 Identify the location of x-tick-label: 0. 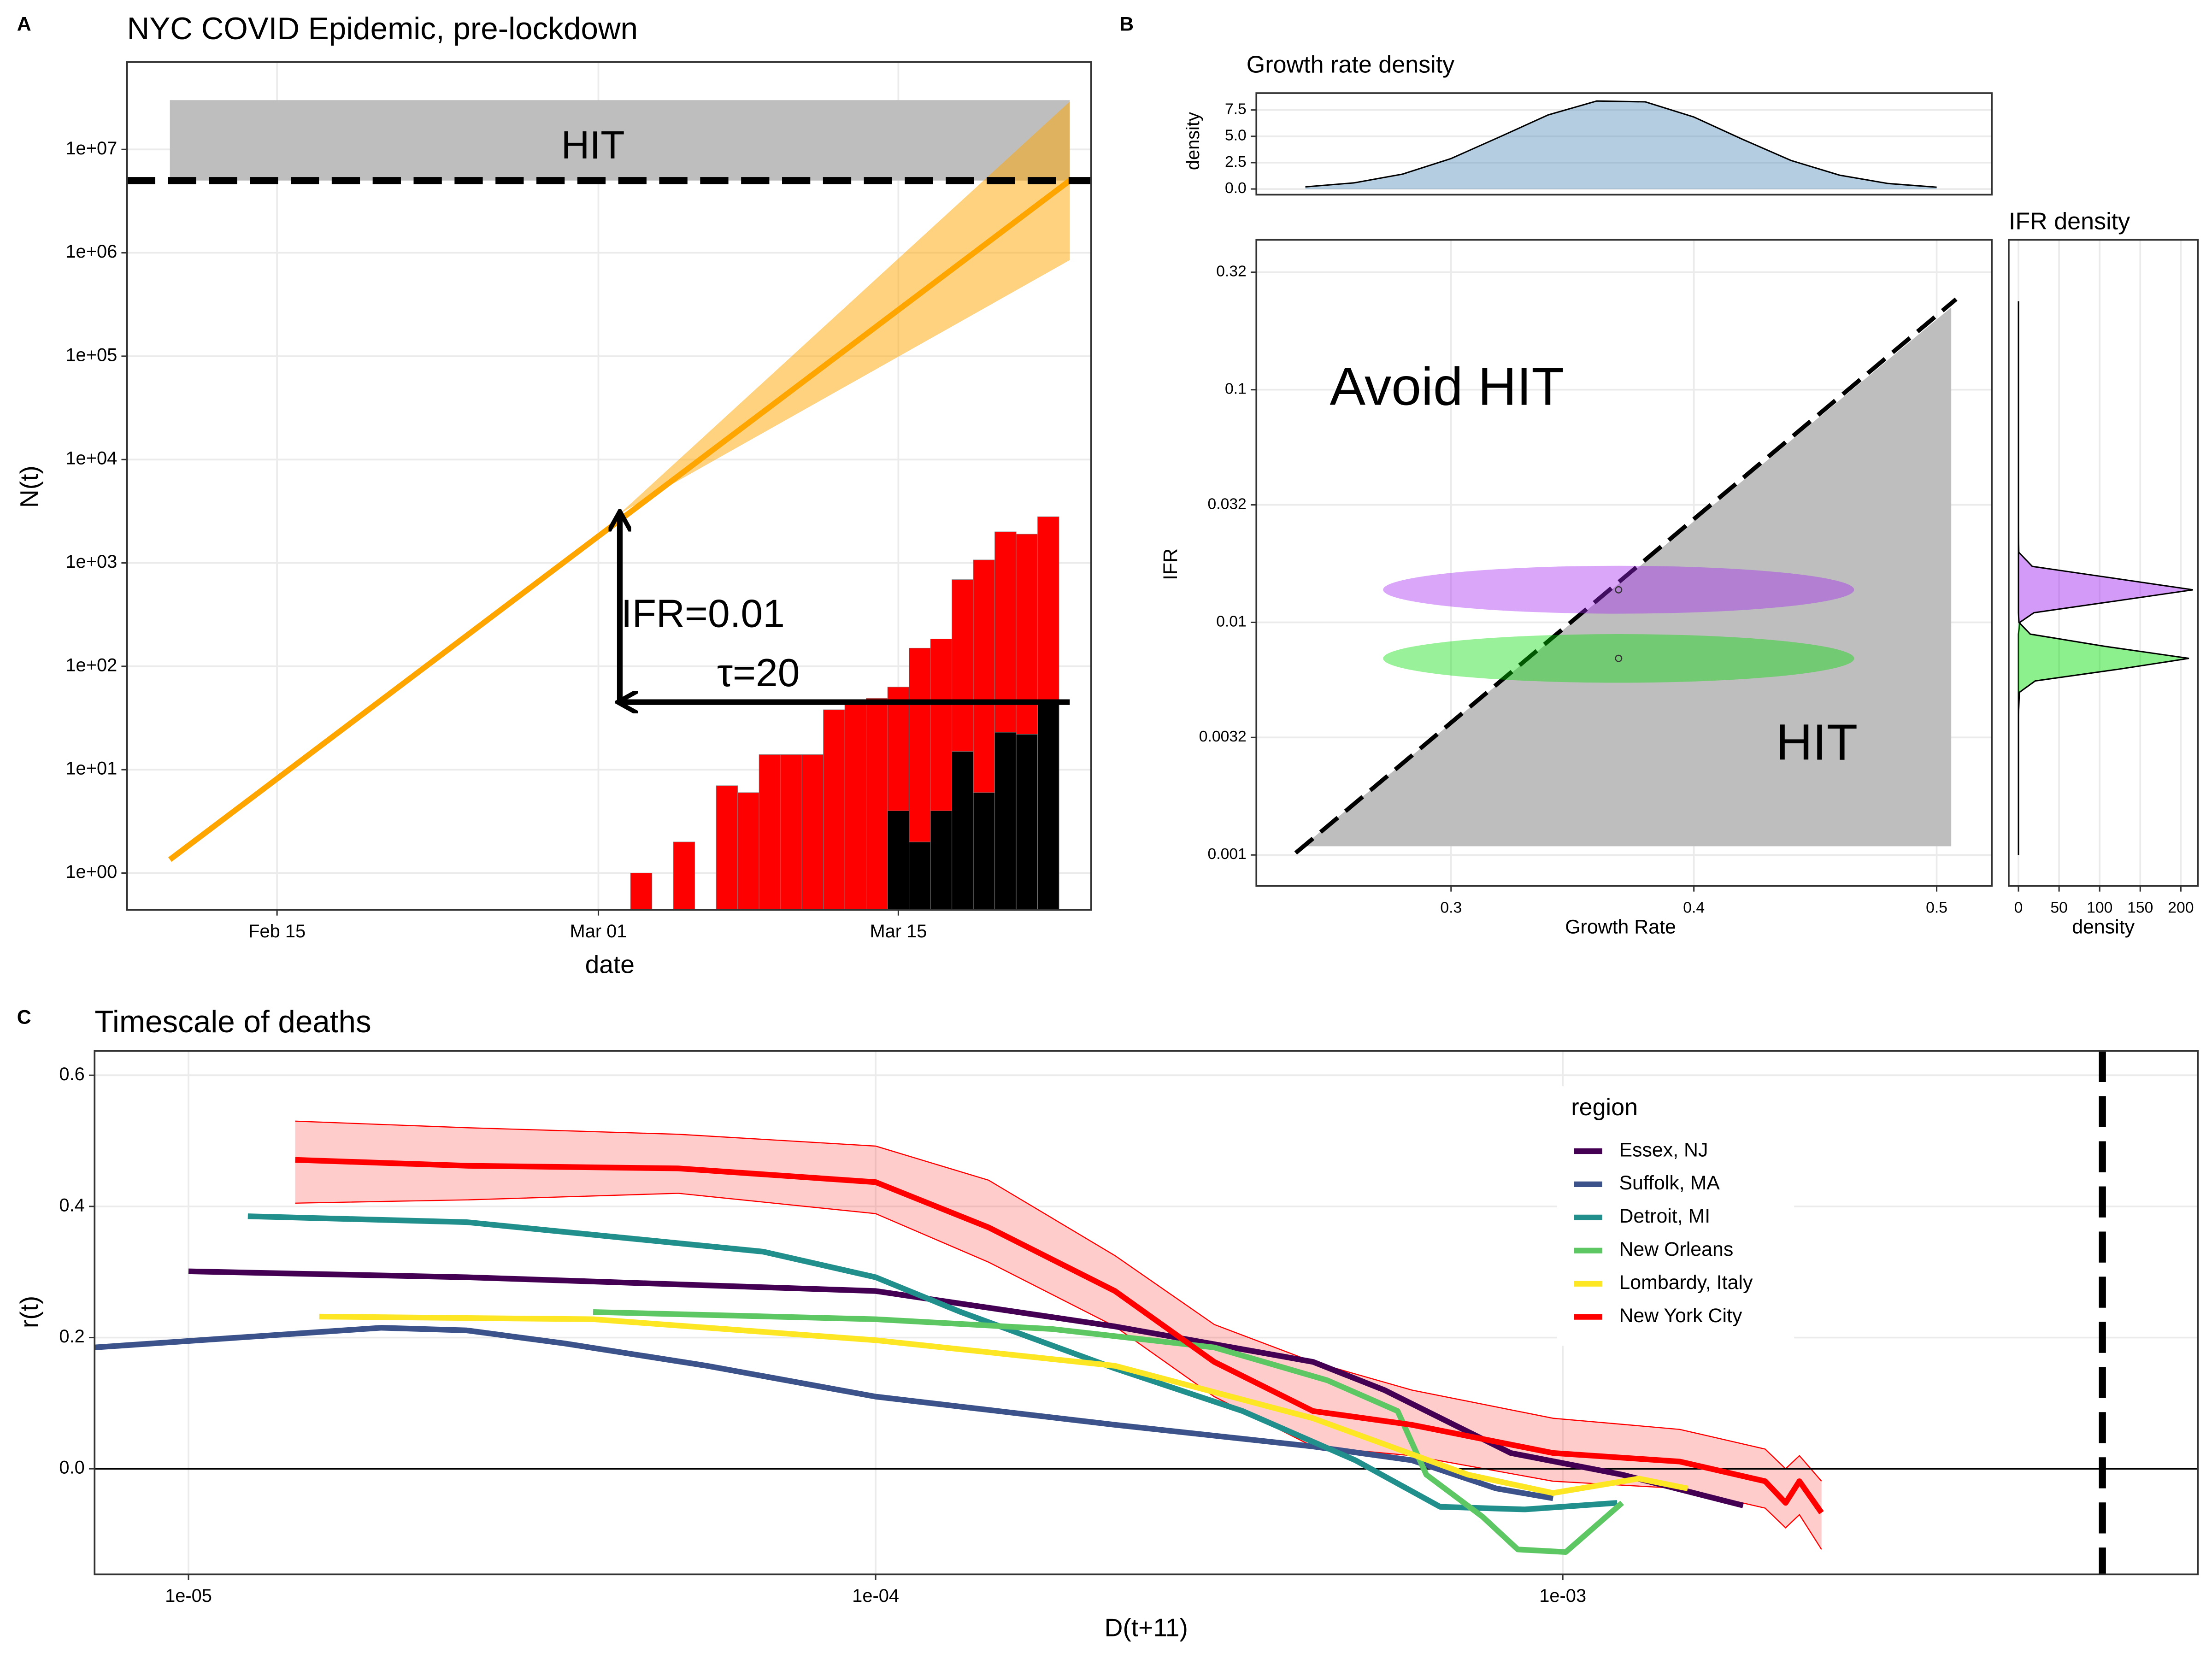
(2018, 907).